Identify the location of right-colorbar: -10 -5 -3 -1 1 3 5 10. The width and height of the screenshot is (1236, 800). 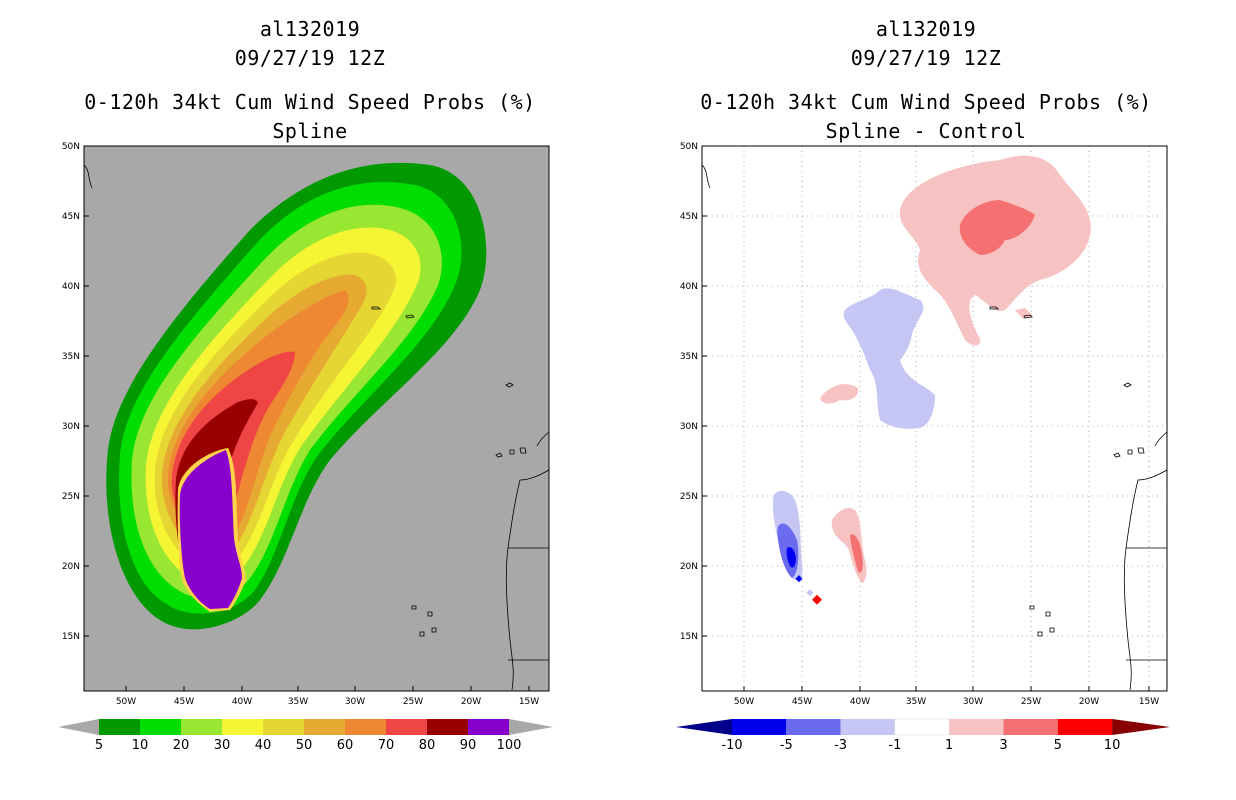
(923, 735).